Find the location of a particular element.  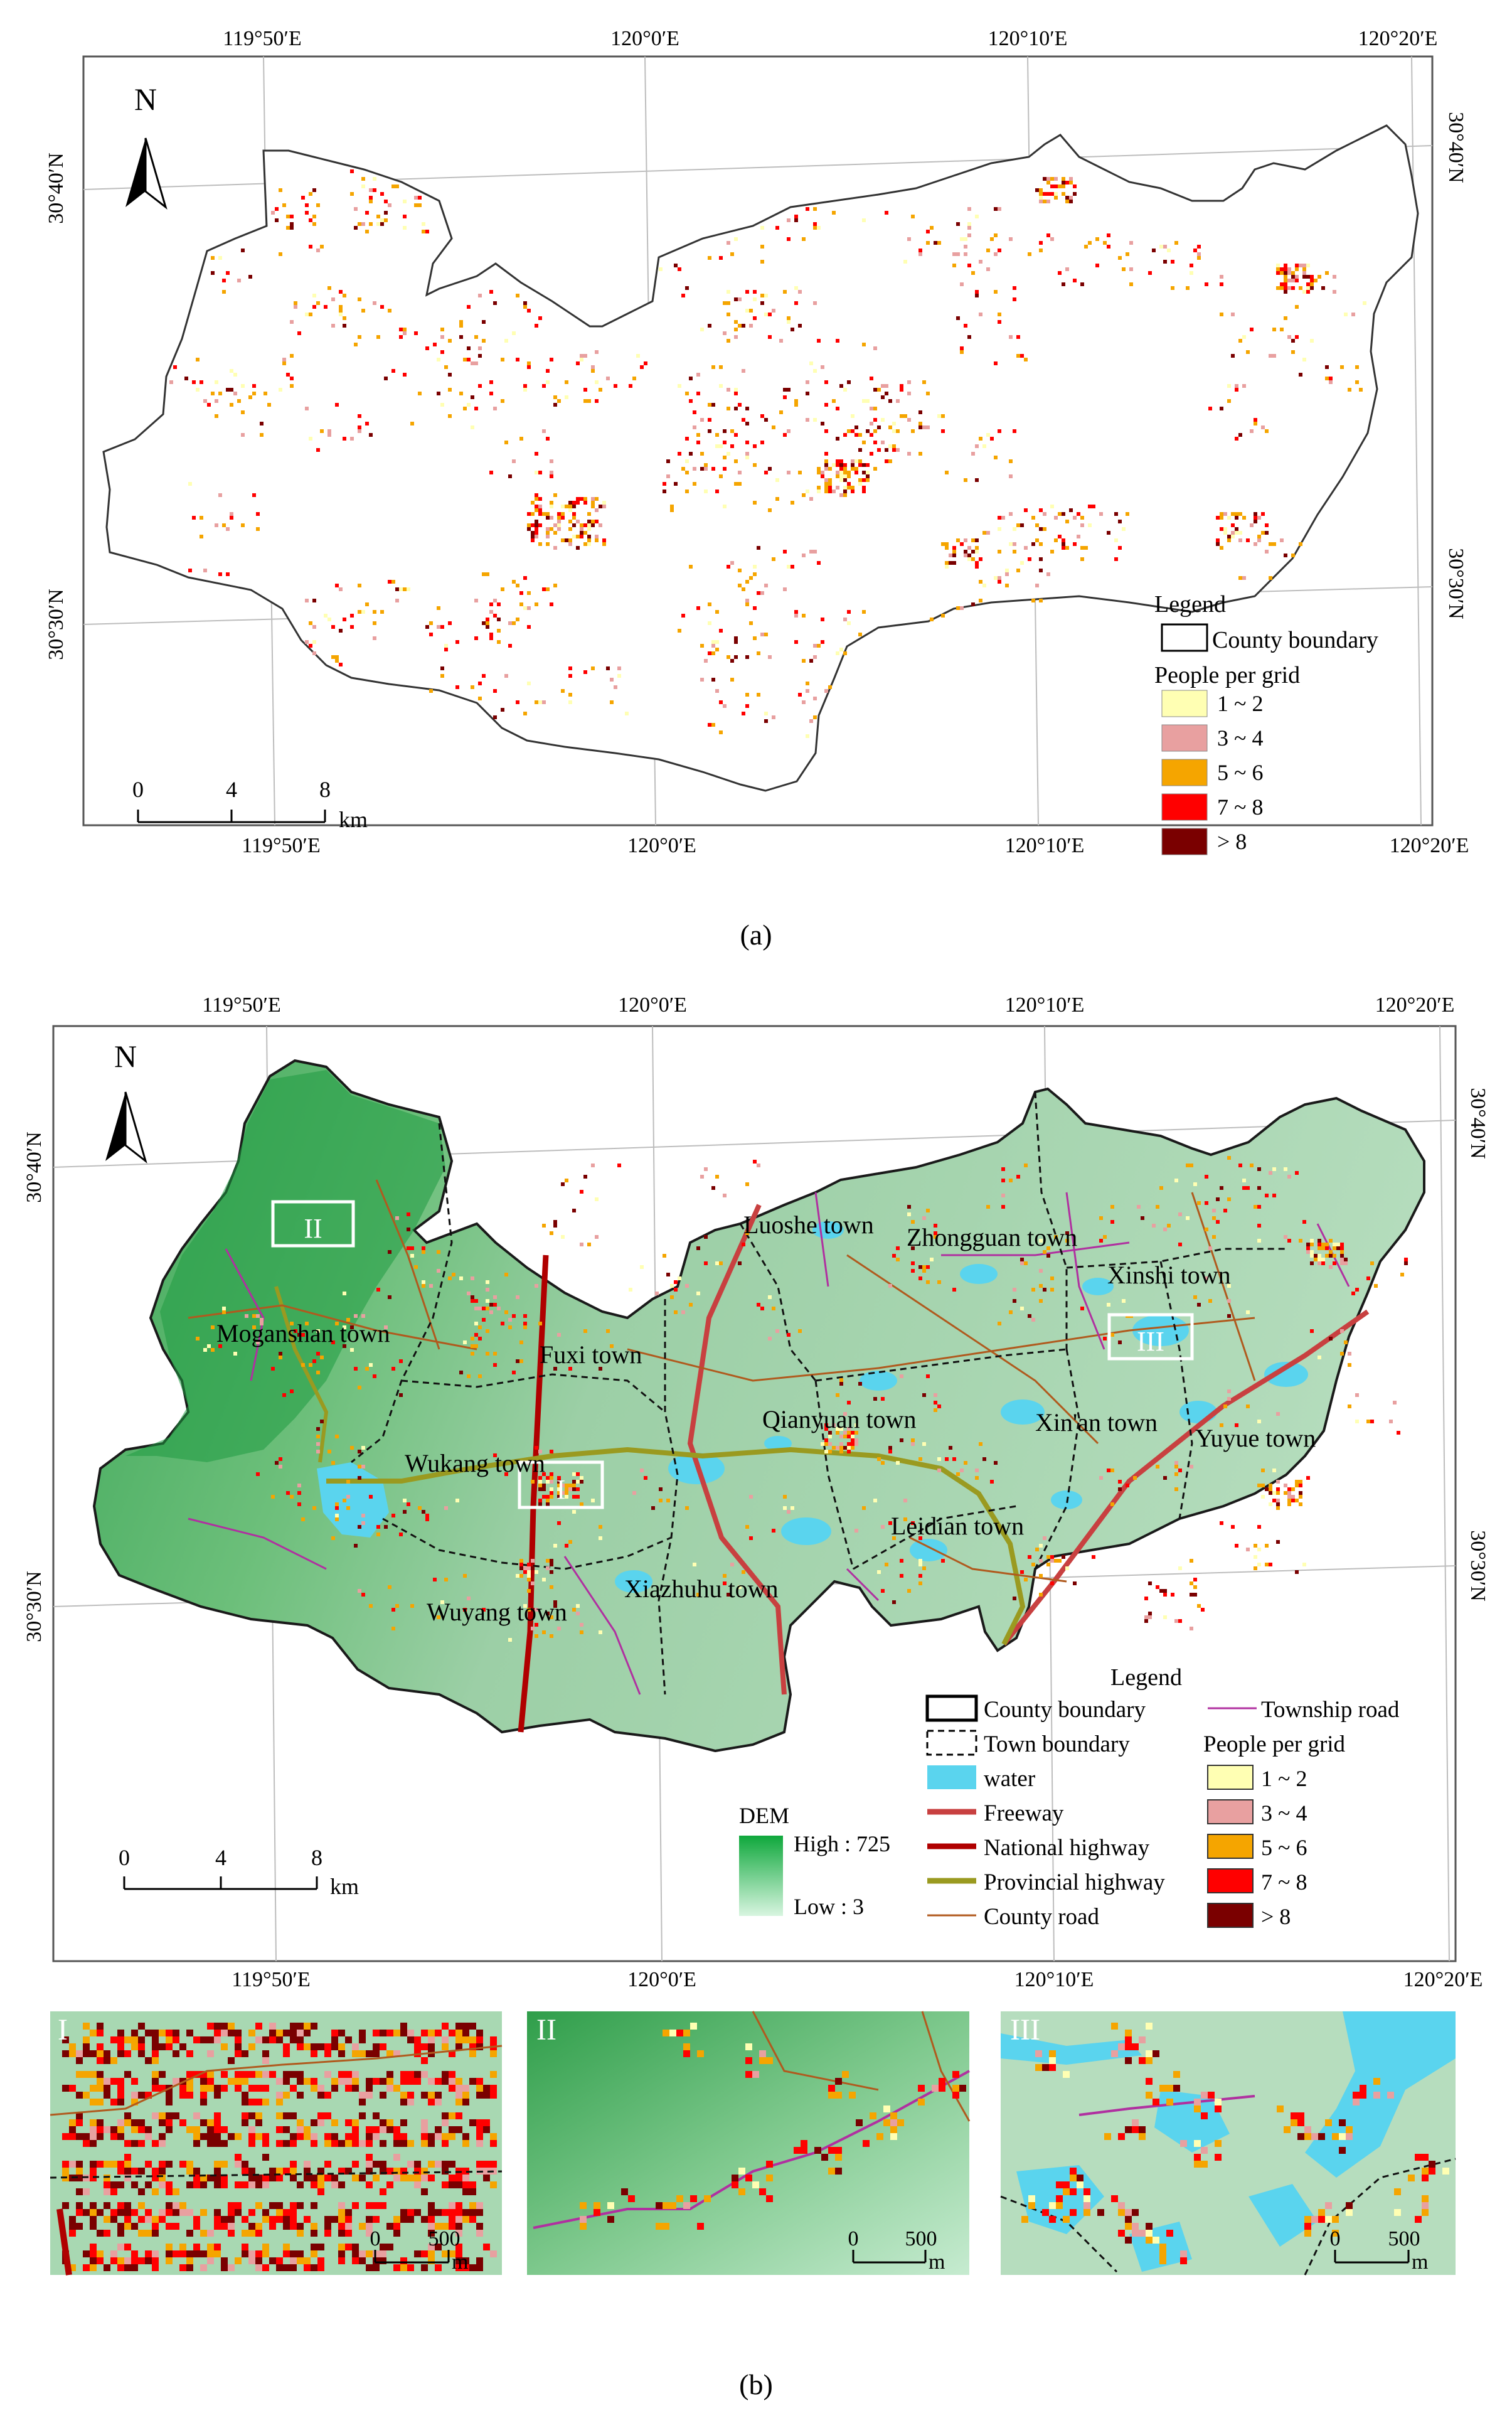

legend-town-boundary-label: Town boundary is located at coordinates (1057, 1744).